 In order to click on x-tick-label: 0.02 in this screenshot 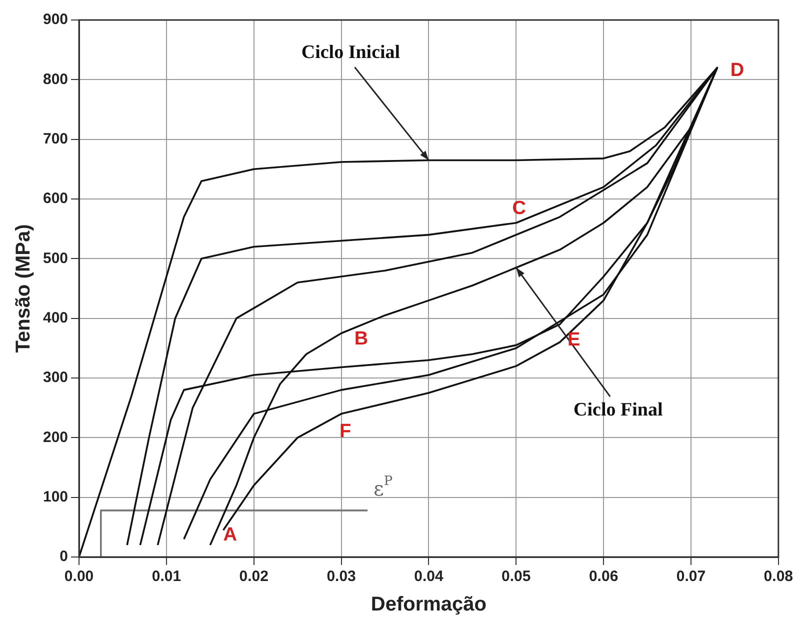, I will do `click(253, 577)`.